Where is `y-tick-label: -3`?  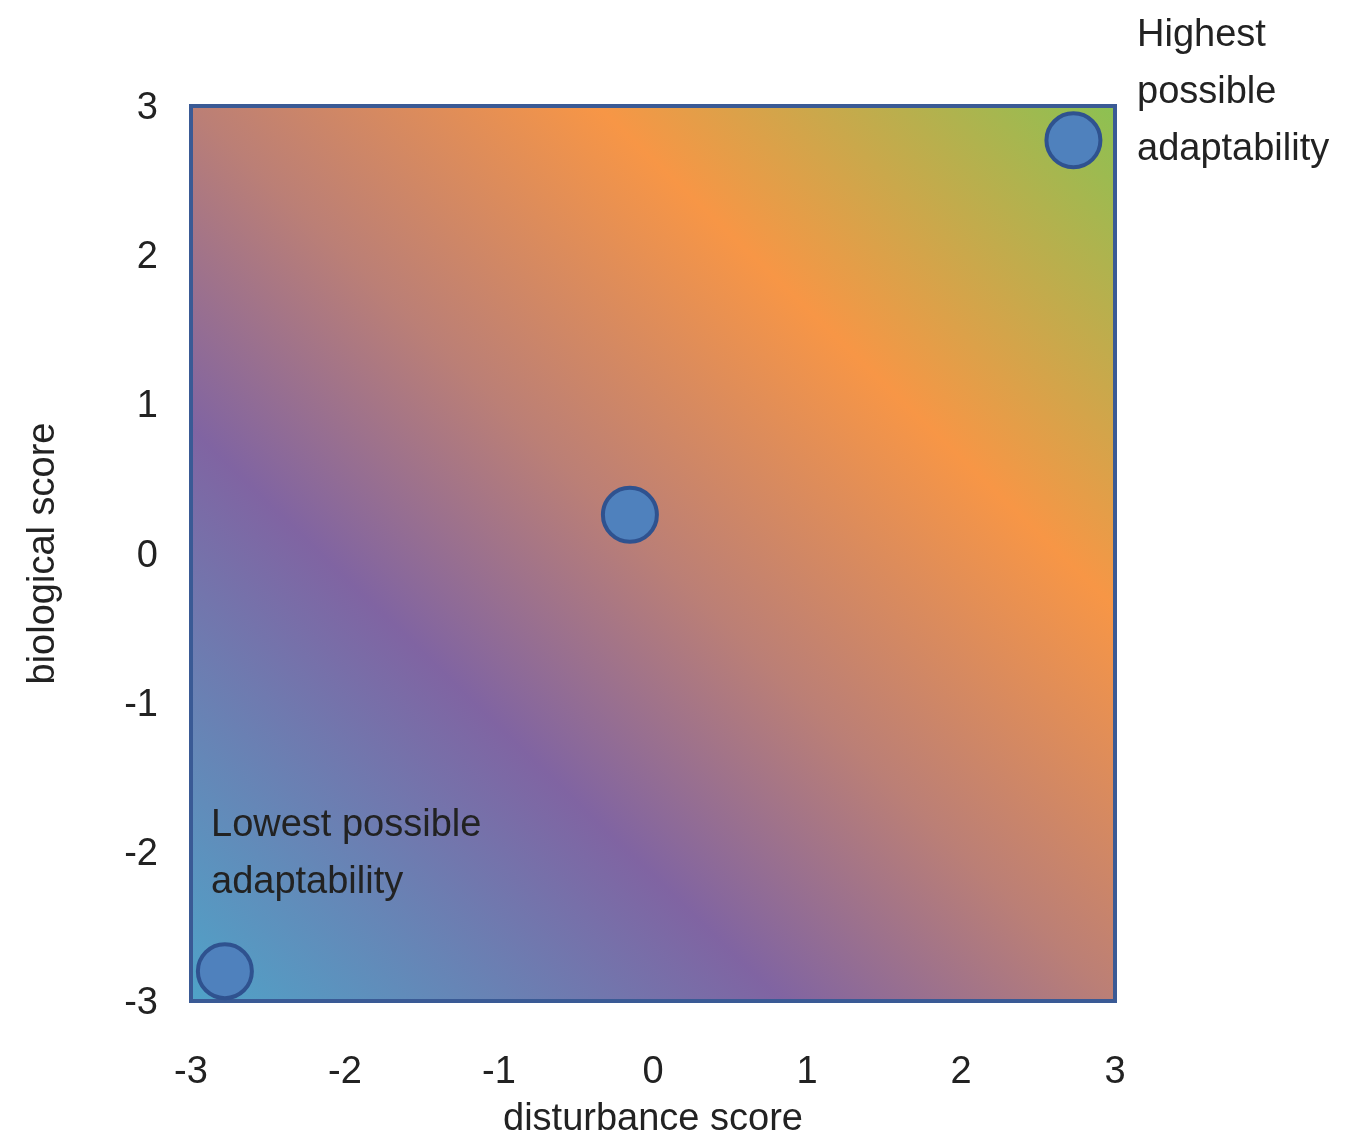
y-tick-label: -3 is located at coordinates (141, 1001).